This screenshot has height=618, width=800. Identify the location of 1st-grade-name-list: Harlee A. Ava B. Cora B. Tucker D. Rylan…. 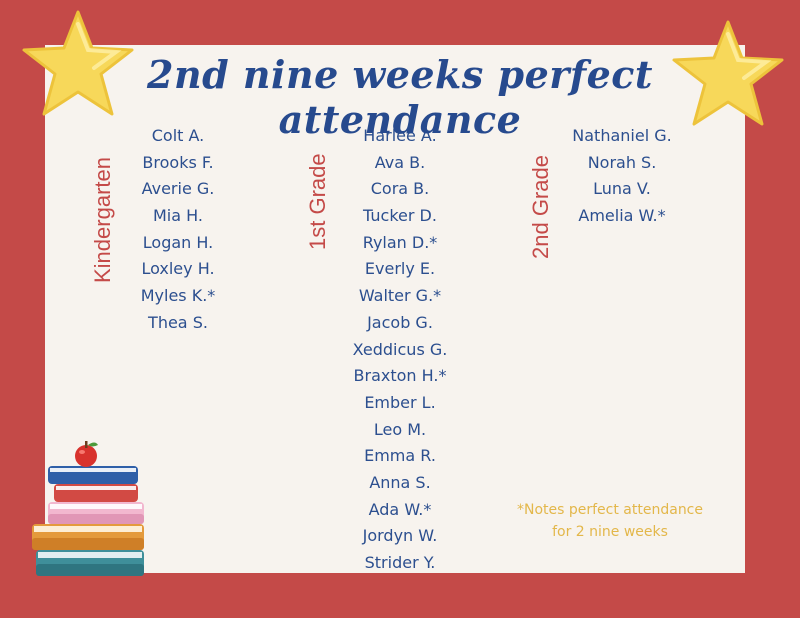
(400, 350).